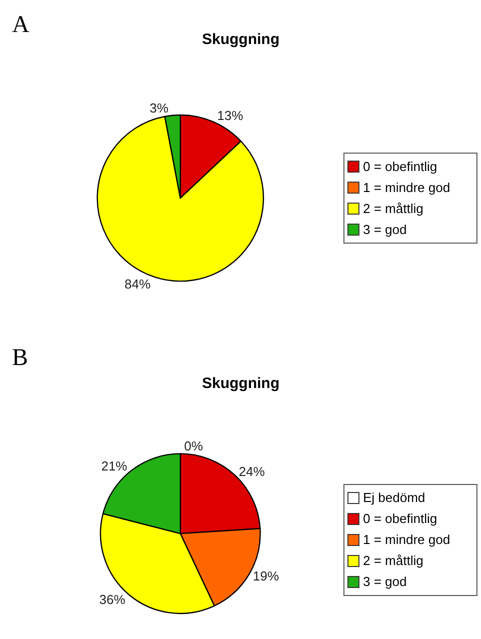 The height and width of the screenshot is (639, 481). I want to click on text: A, so click(21, 25).